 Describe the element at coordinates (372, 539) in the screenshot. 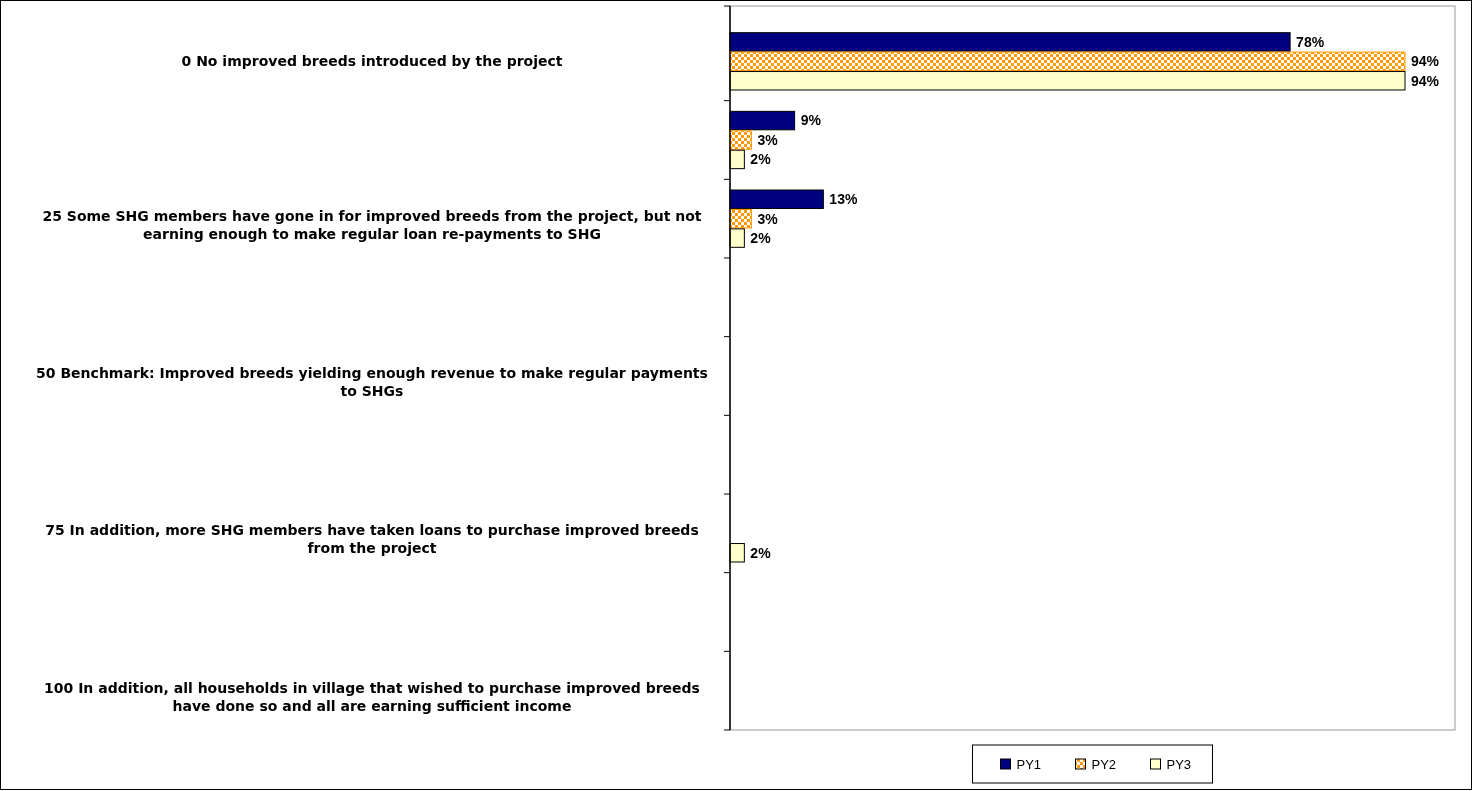

I see `y-tick-label: 75 In addition, more SHG members have taken loans to purchase improved breeds from the project` at that location.